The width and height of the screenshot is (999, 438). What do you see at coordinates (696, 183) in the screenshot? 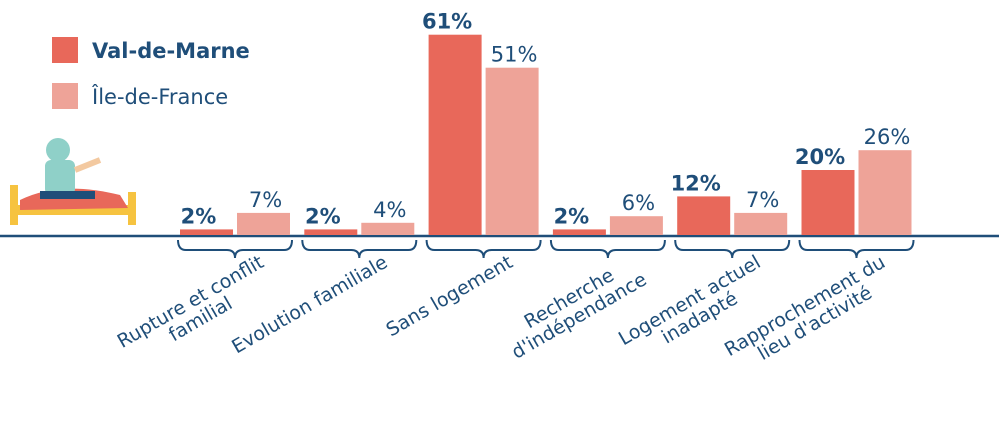
I see `value-label: 12%` at bounding box center [696, 183].